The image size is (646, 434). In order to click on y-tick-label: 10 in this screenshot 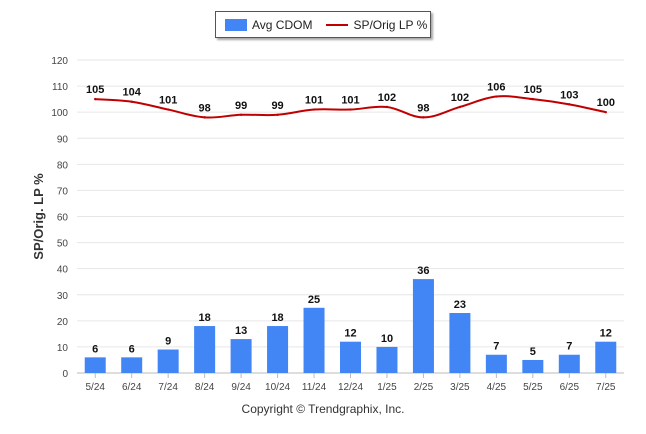, I will do `click(63, 348)`.